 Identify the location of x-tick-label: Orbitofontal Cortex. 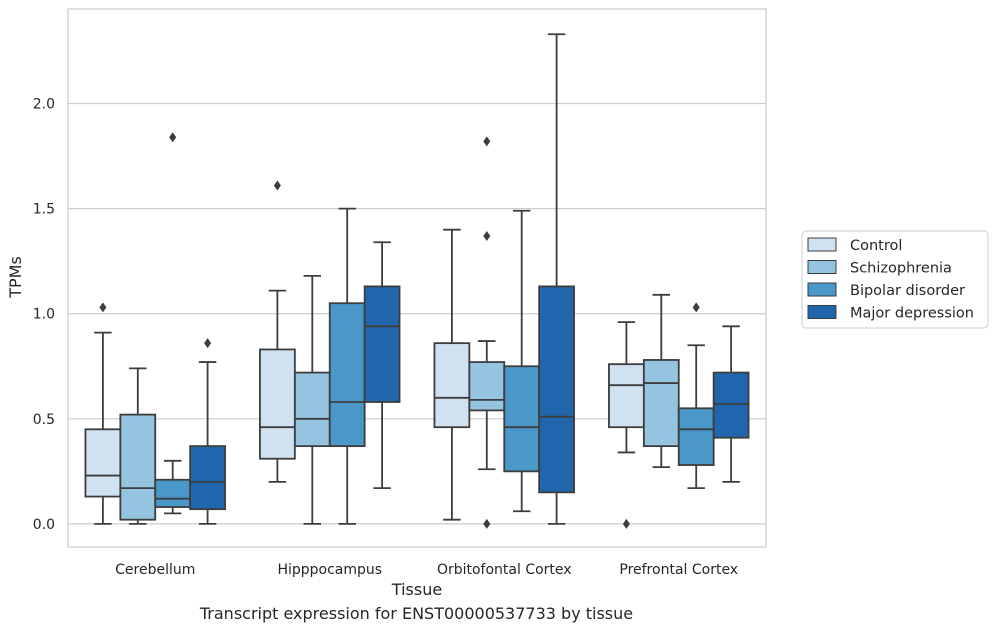
(504, 570).